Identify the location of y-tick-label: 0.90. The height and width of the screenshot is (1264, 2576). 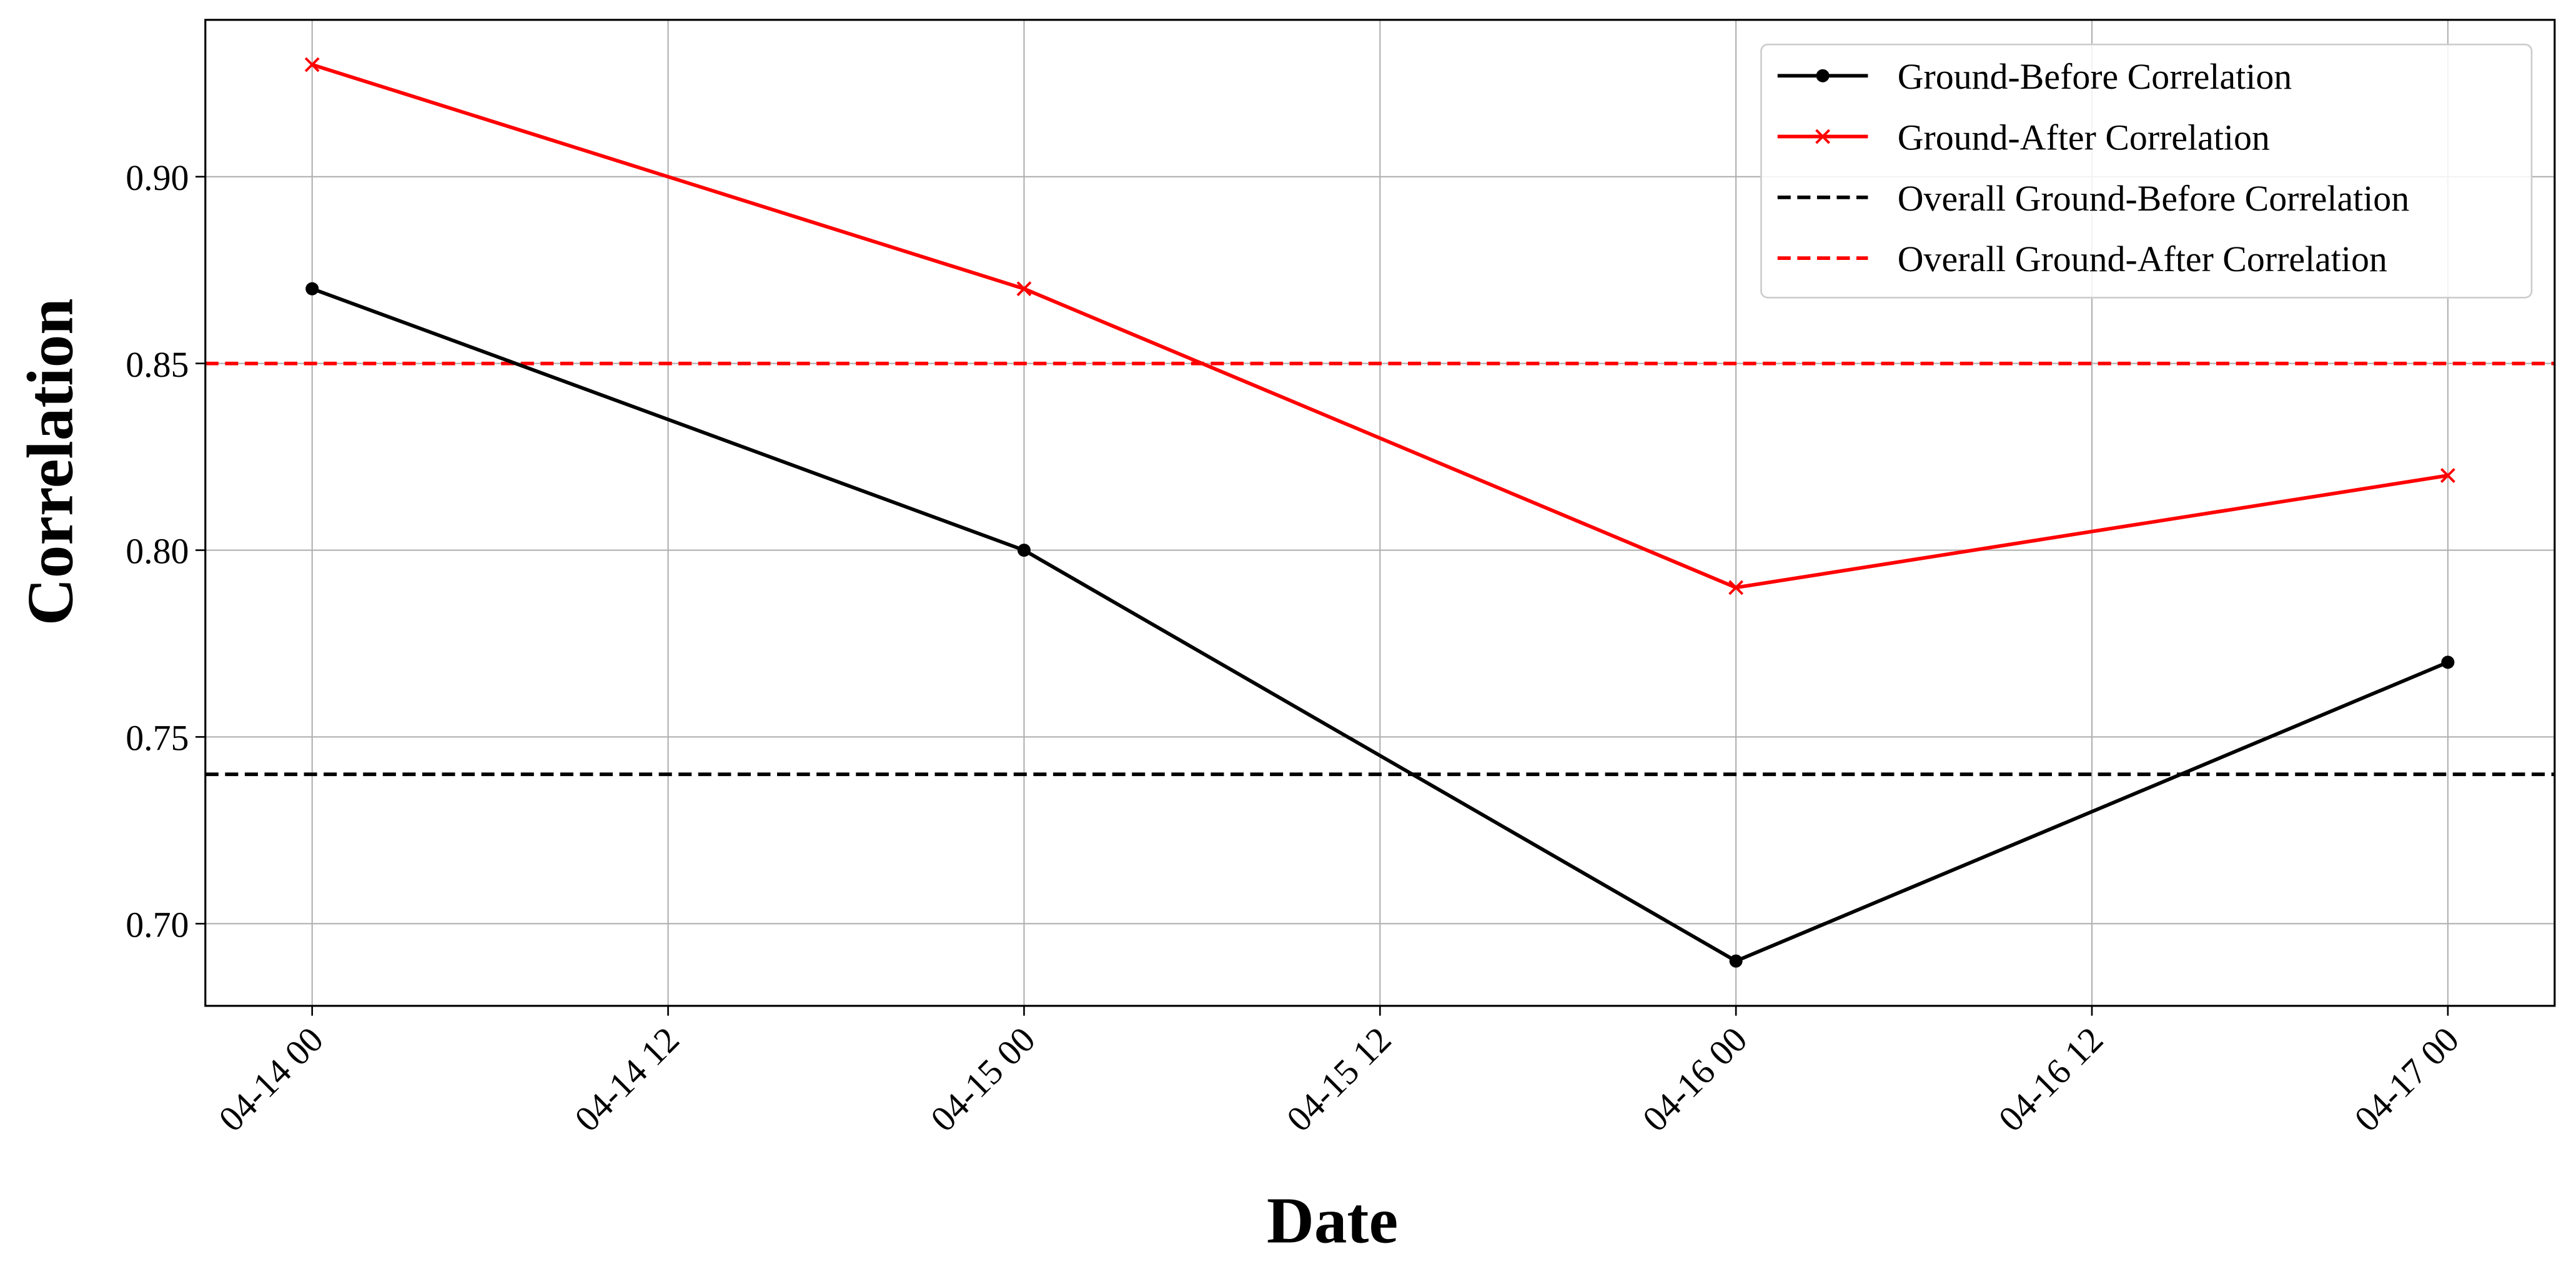
(157, 177).